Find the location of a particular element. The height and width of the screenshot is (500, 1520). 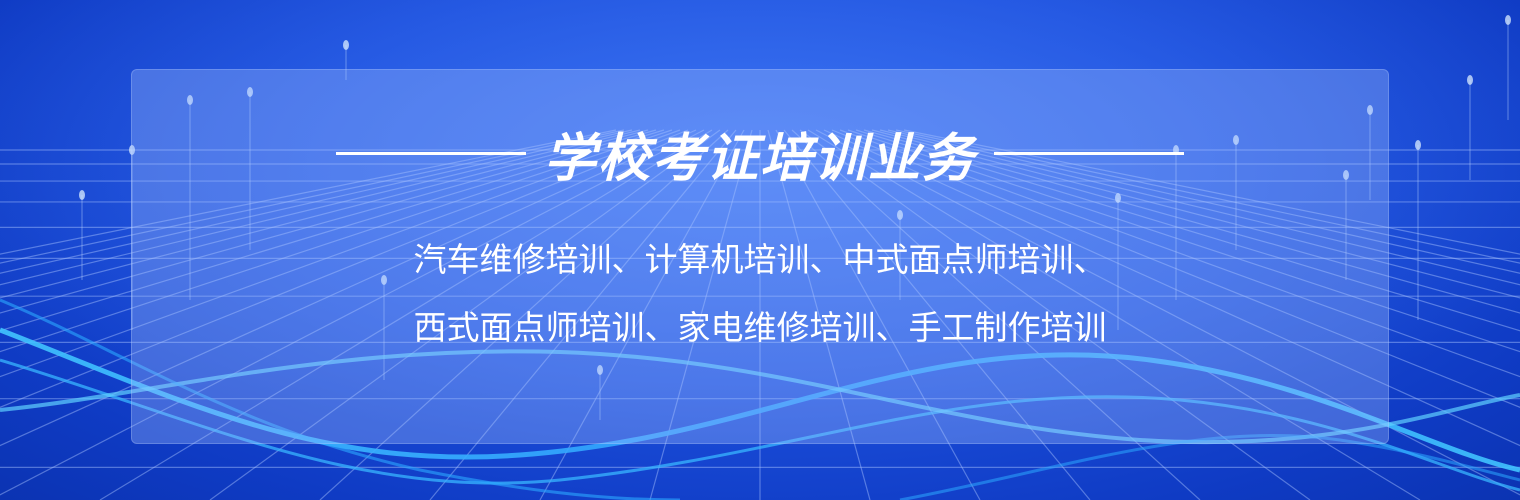

services-line-1: 汽车维修培训、计算机培训、中式面点师培训、 is located at coordinates (760, 259).